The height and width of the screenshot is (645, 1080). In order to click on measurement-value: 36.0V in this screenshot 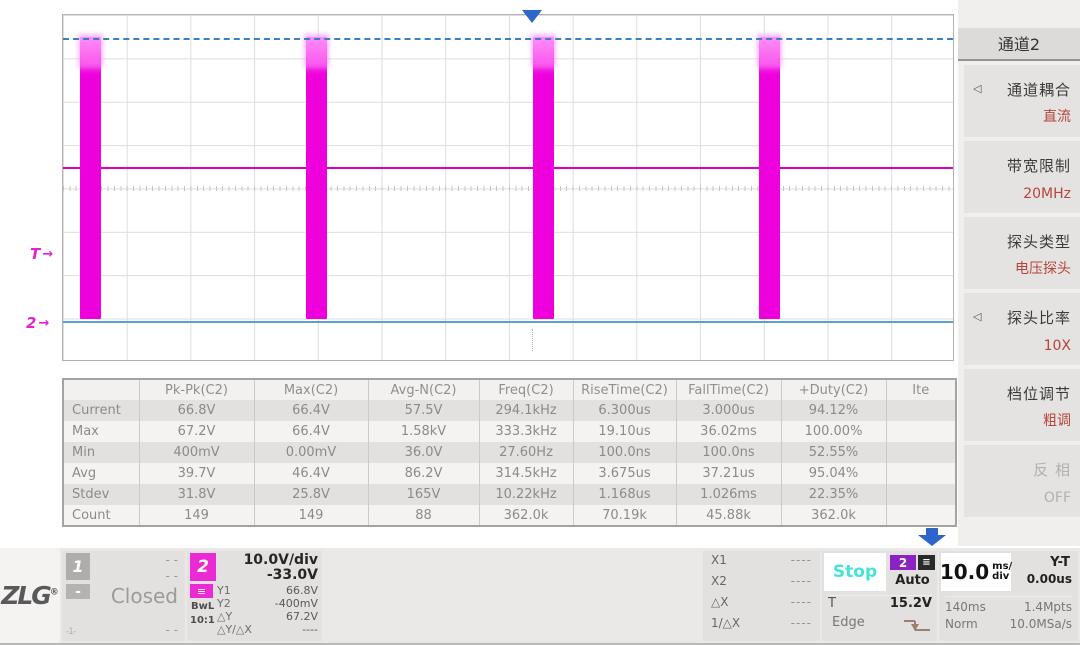, I will do `click(423, 452)`.